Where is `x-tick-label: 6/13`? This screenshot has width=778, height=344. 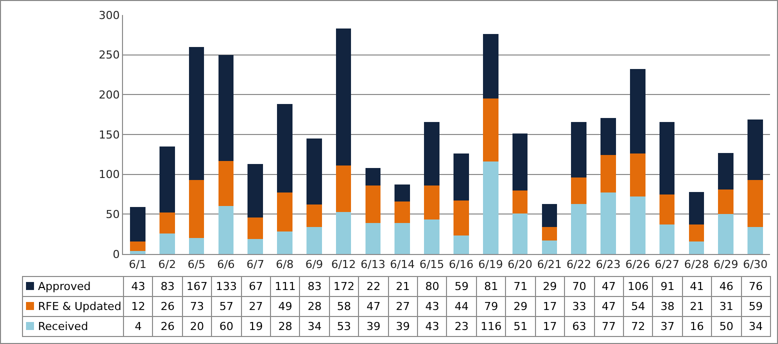 x-tick-label: 6/13 is located at coordinates (373, 265).